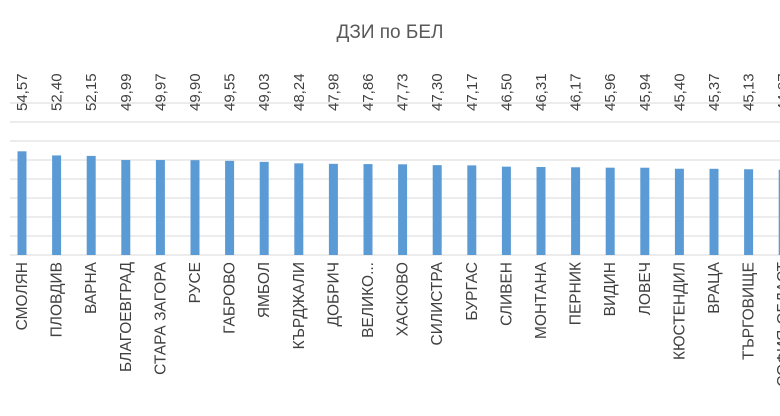 The height and width of the screenshot is (416, 780). What do you see at coordinates (506, 92) in the screenshot?
I see `value-label: 46,50` at bounding box center [506, 92].